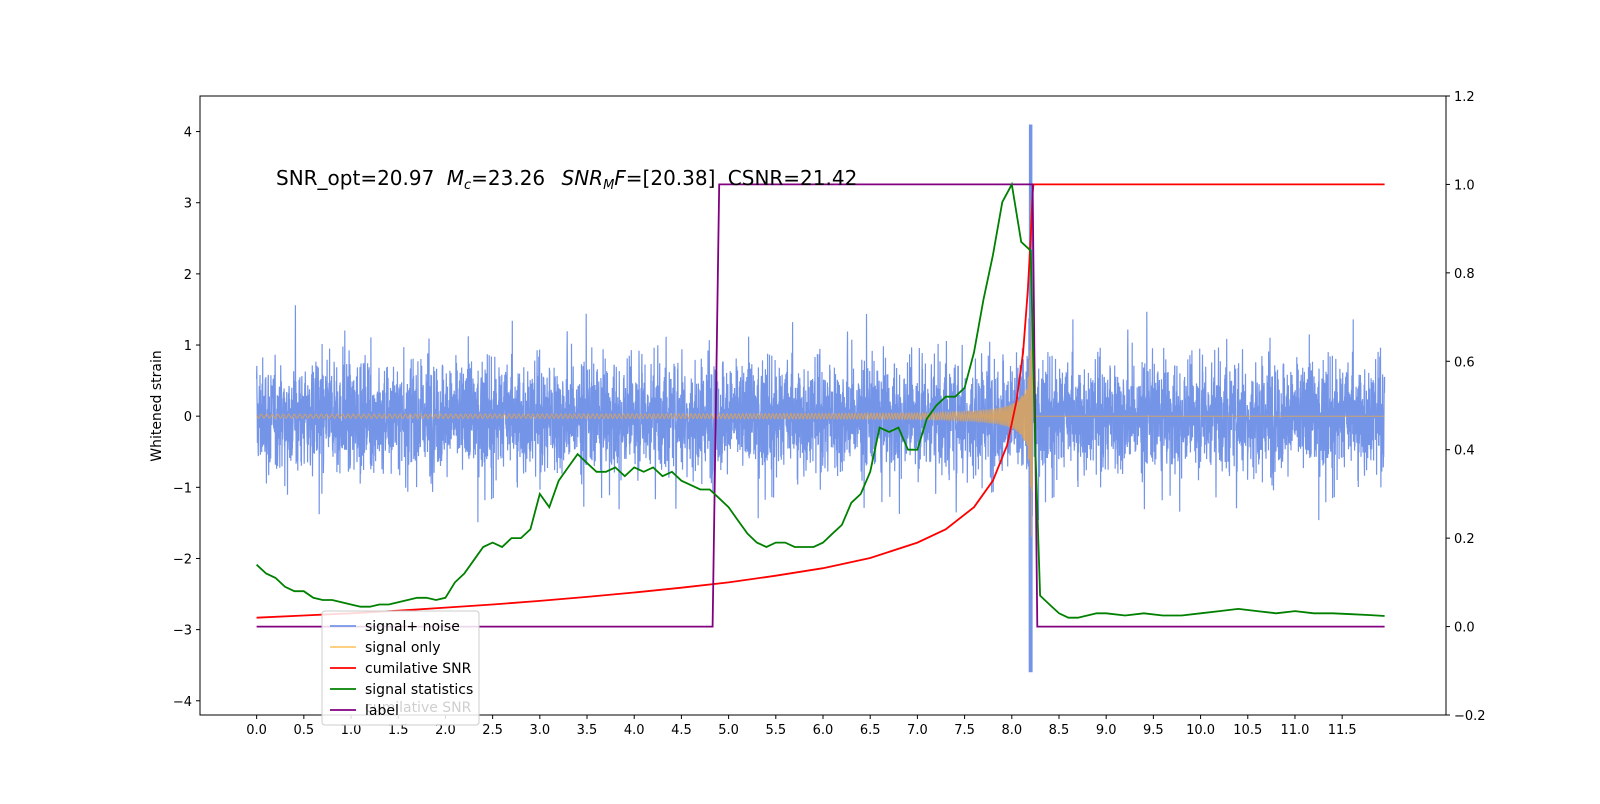 The width and height of the screenshot is (1600, 804). Describe the element at coordinates (1342, 730) in the screenshot. I see `x-tick-label: 11.5` at that location.